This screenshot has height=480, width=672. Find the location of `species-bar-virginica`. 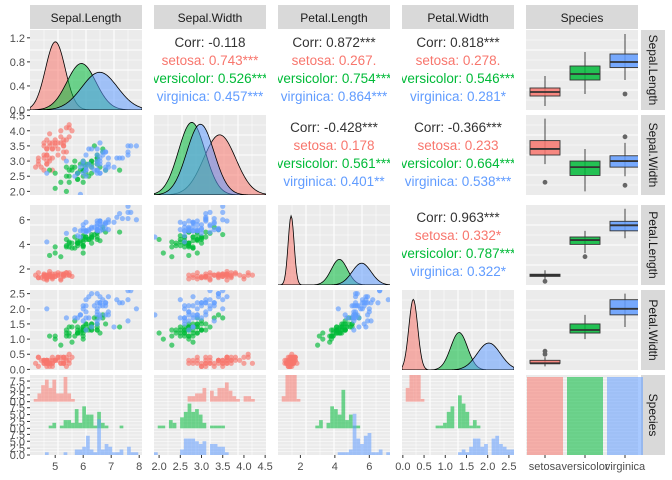

species-bar-virginica is located at coordinates (625, 416).